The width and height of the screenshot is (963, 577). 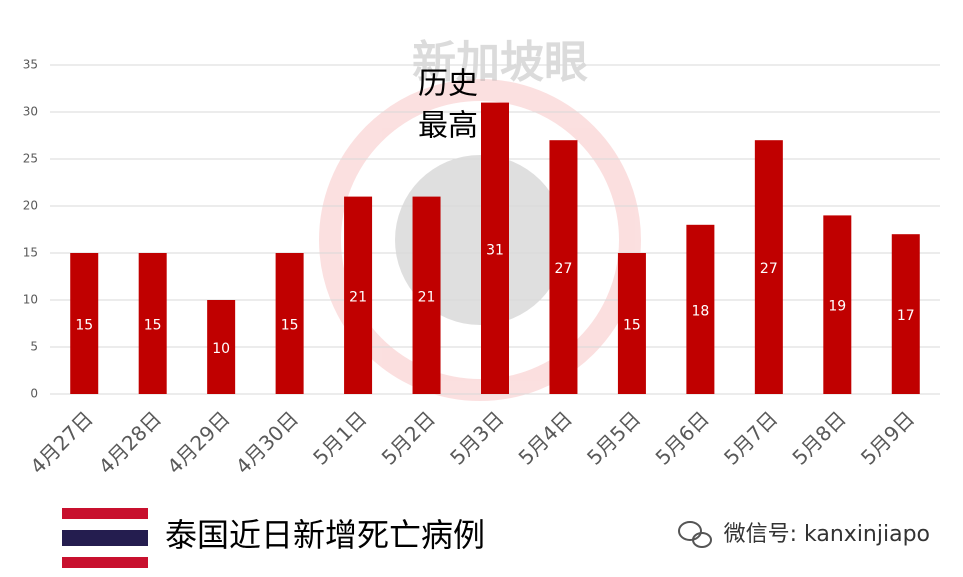 I want to click on y-tick-label: 10, so click(x=30, y=300).